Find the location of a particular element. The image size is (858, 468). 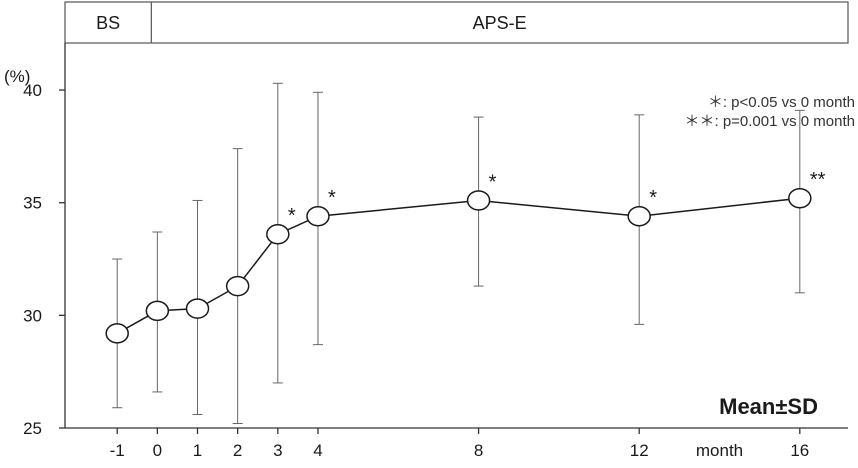

x-tick-label-8: 8 is located at coordinates (478, 450).